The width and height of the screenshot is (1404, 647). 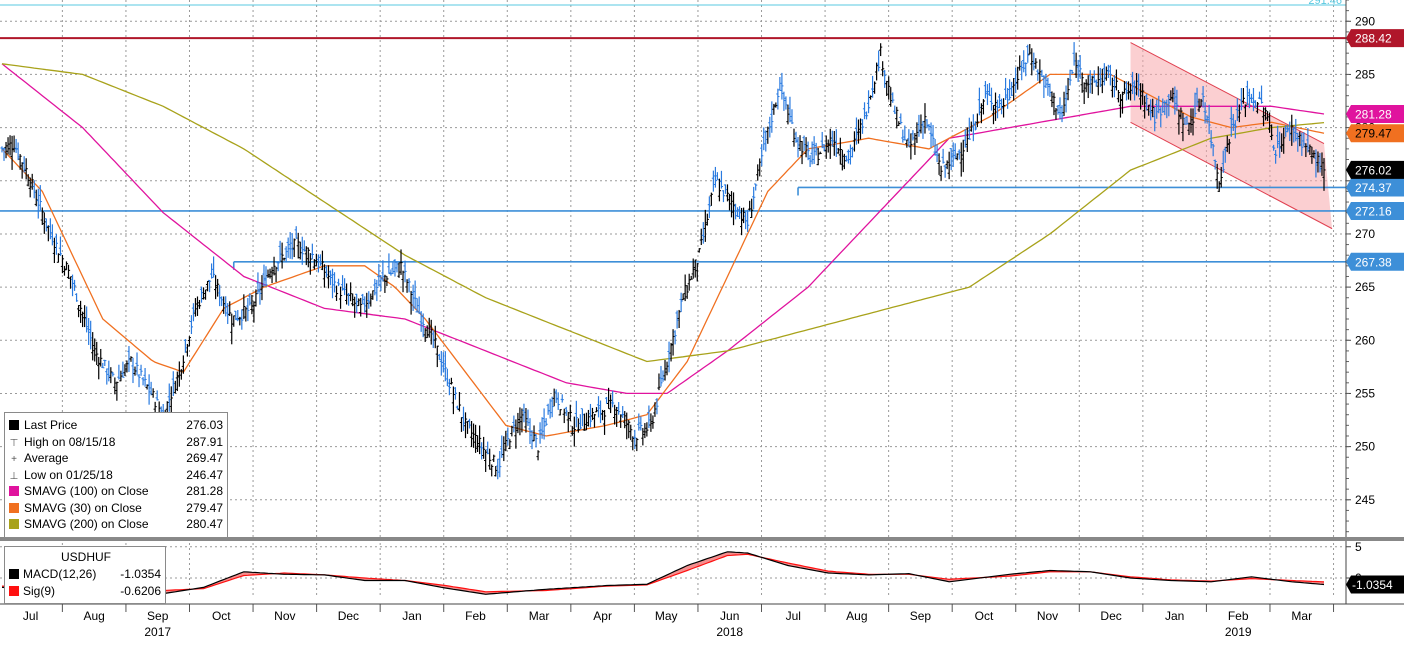 What do you see at coordinates (1358, 547) in the screenshot?
I see `macd-tick-label: 5` at bounding box center [1358, 547].